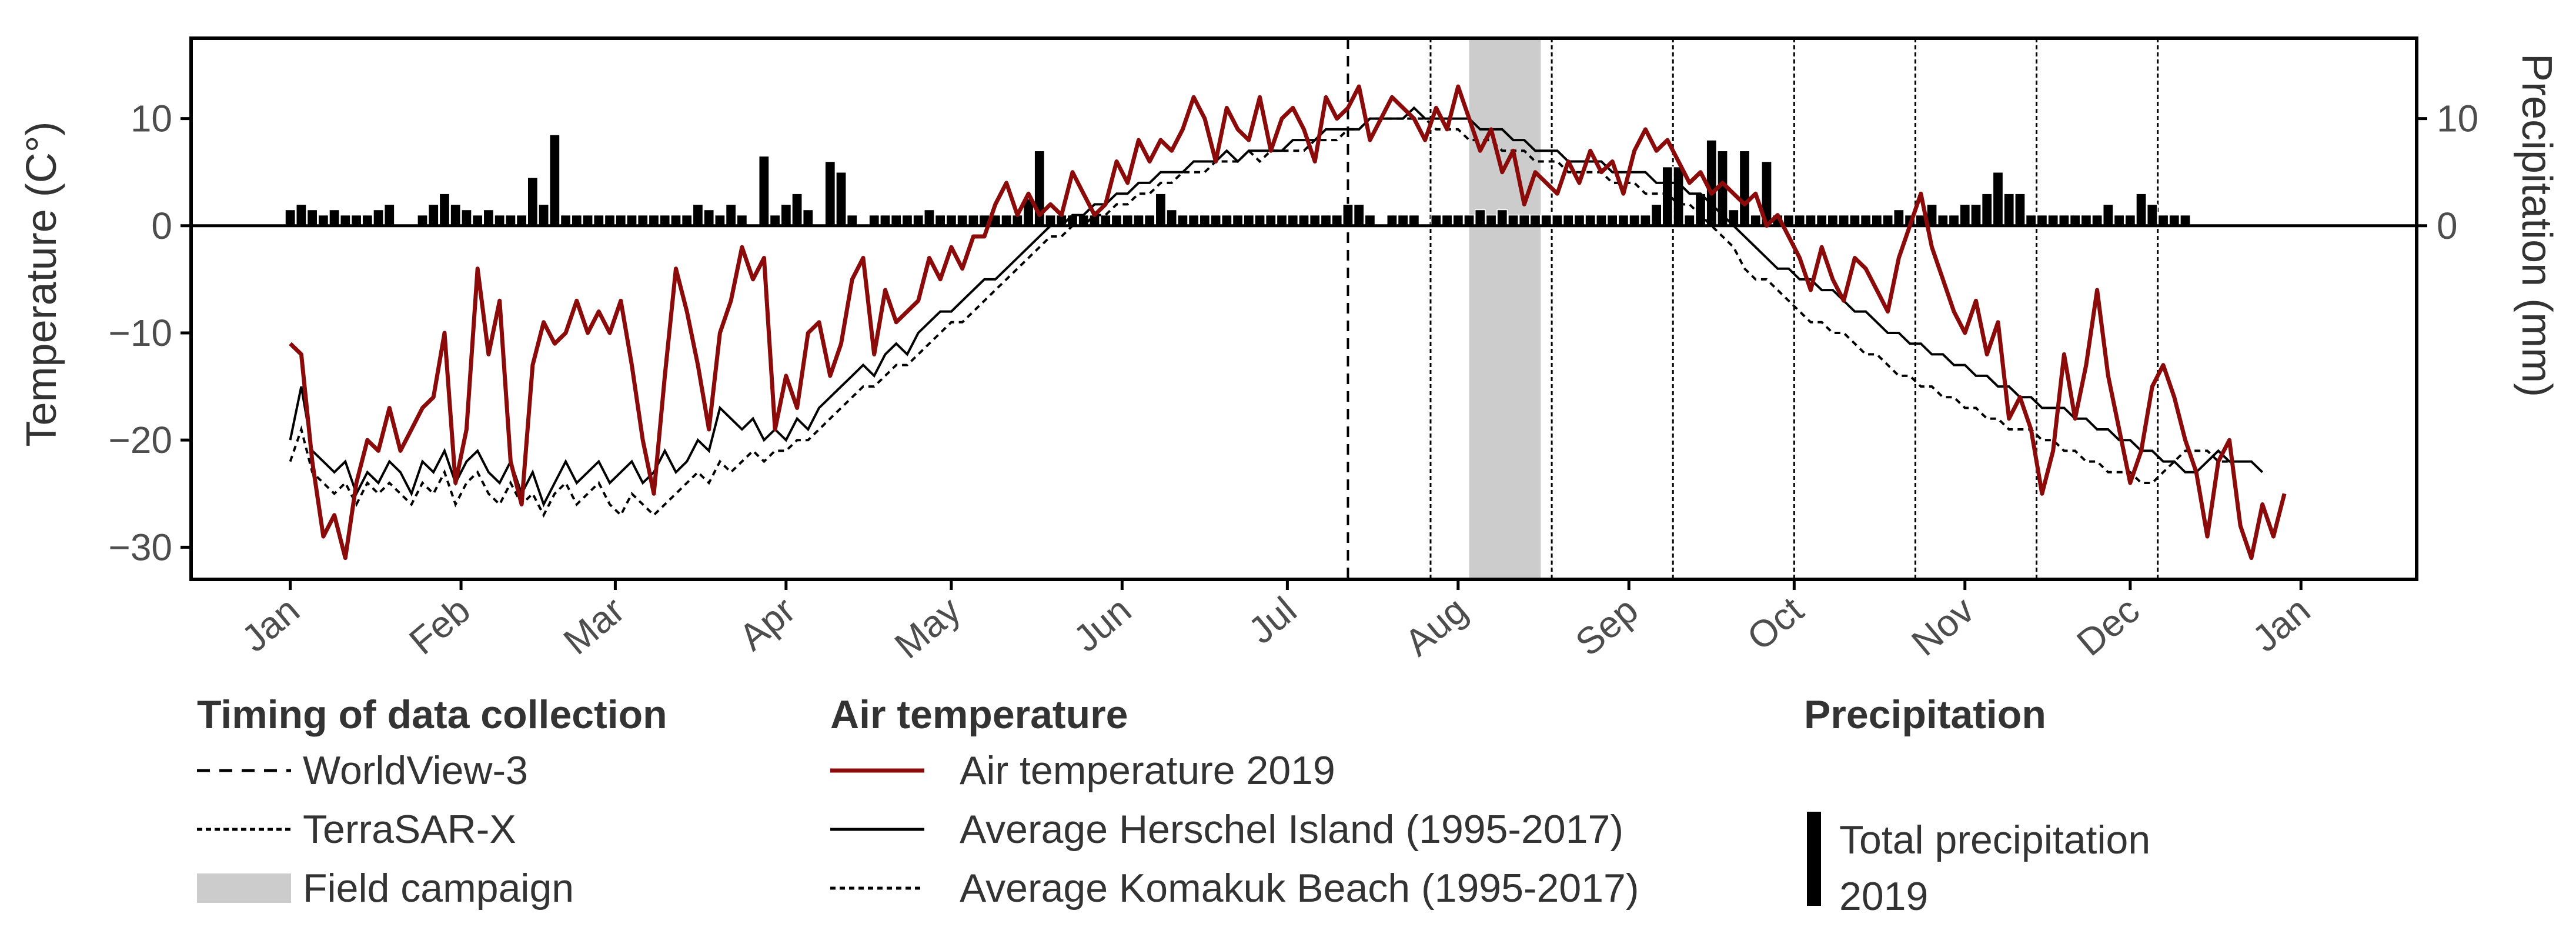 This screenshot has width=2576, height=937. I want to click on worldview3-key-icon, so click(244, 770).